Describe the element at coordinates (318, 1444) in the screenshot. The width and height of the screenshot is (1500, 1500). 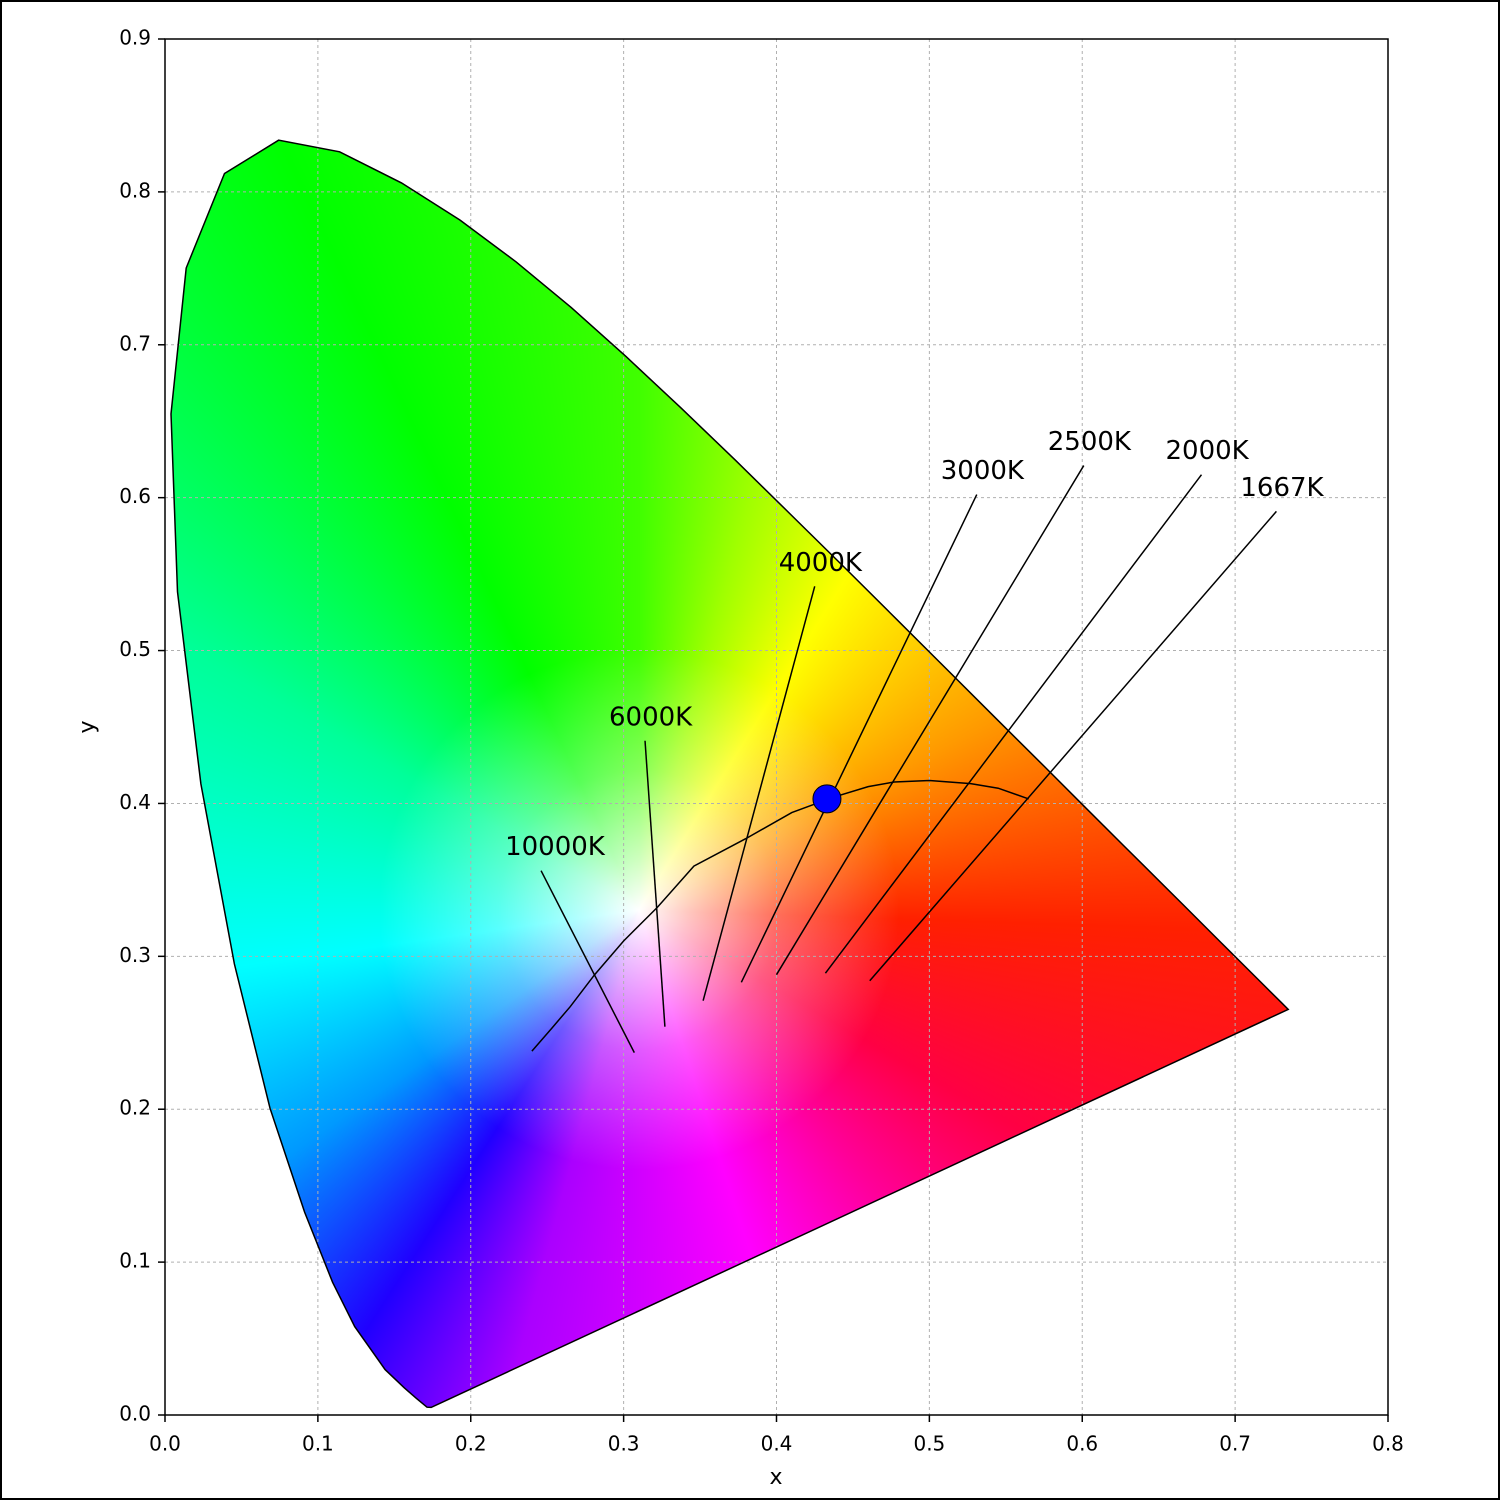
I see `x-tick-label: 0.1` at that location.